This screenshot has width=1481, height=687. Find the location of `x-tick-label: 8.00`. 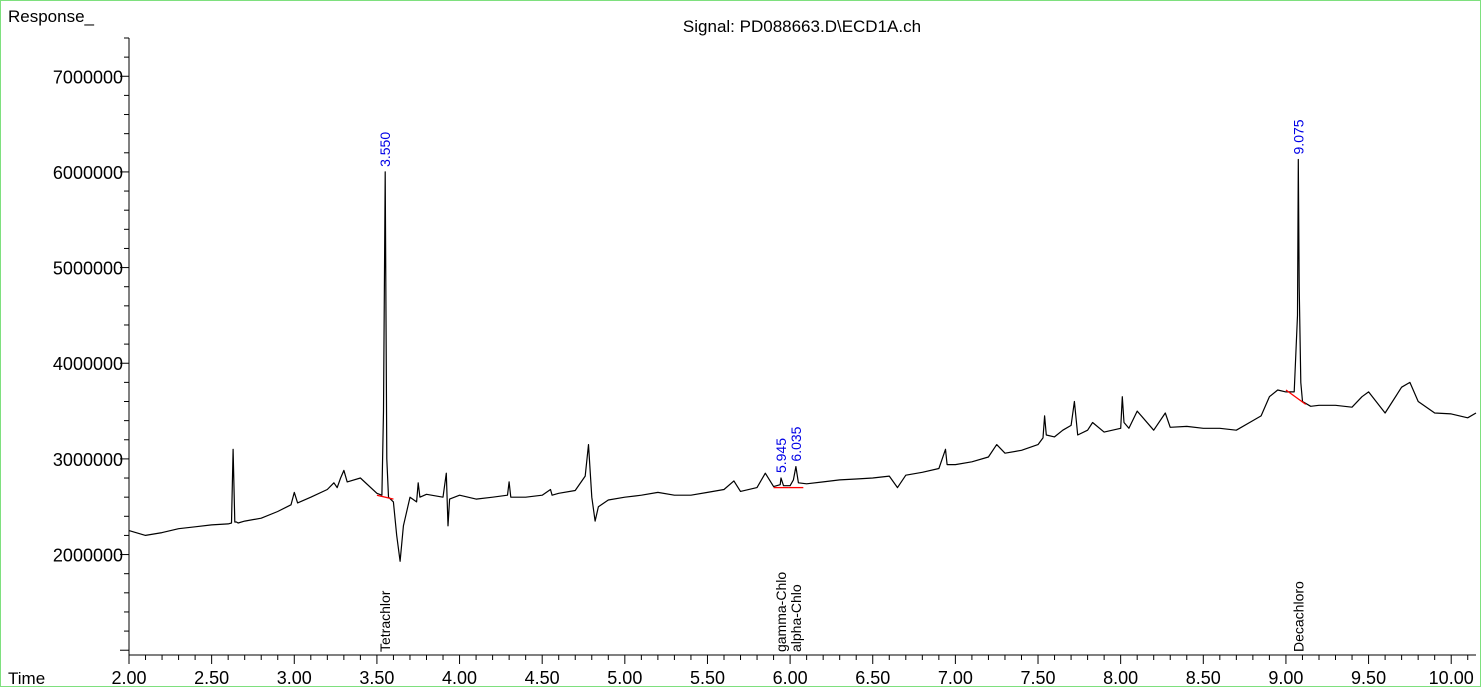

x-tick-label: 8.00 is located at coordinates (1120, 677).